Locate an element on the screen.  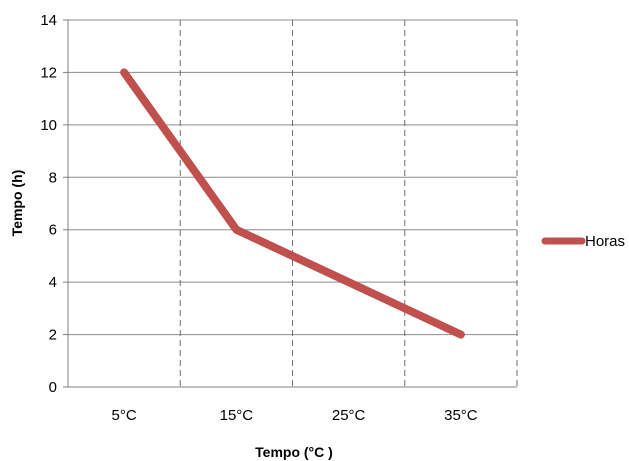
y-axis-title: Tempo (h) is located at coordinates (17, 203).